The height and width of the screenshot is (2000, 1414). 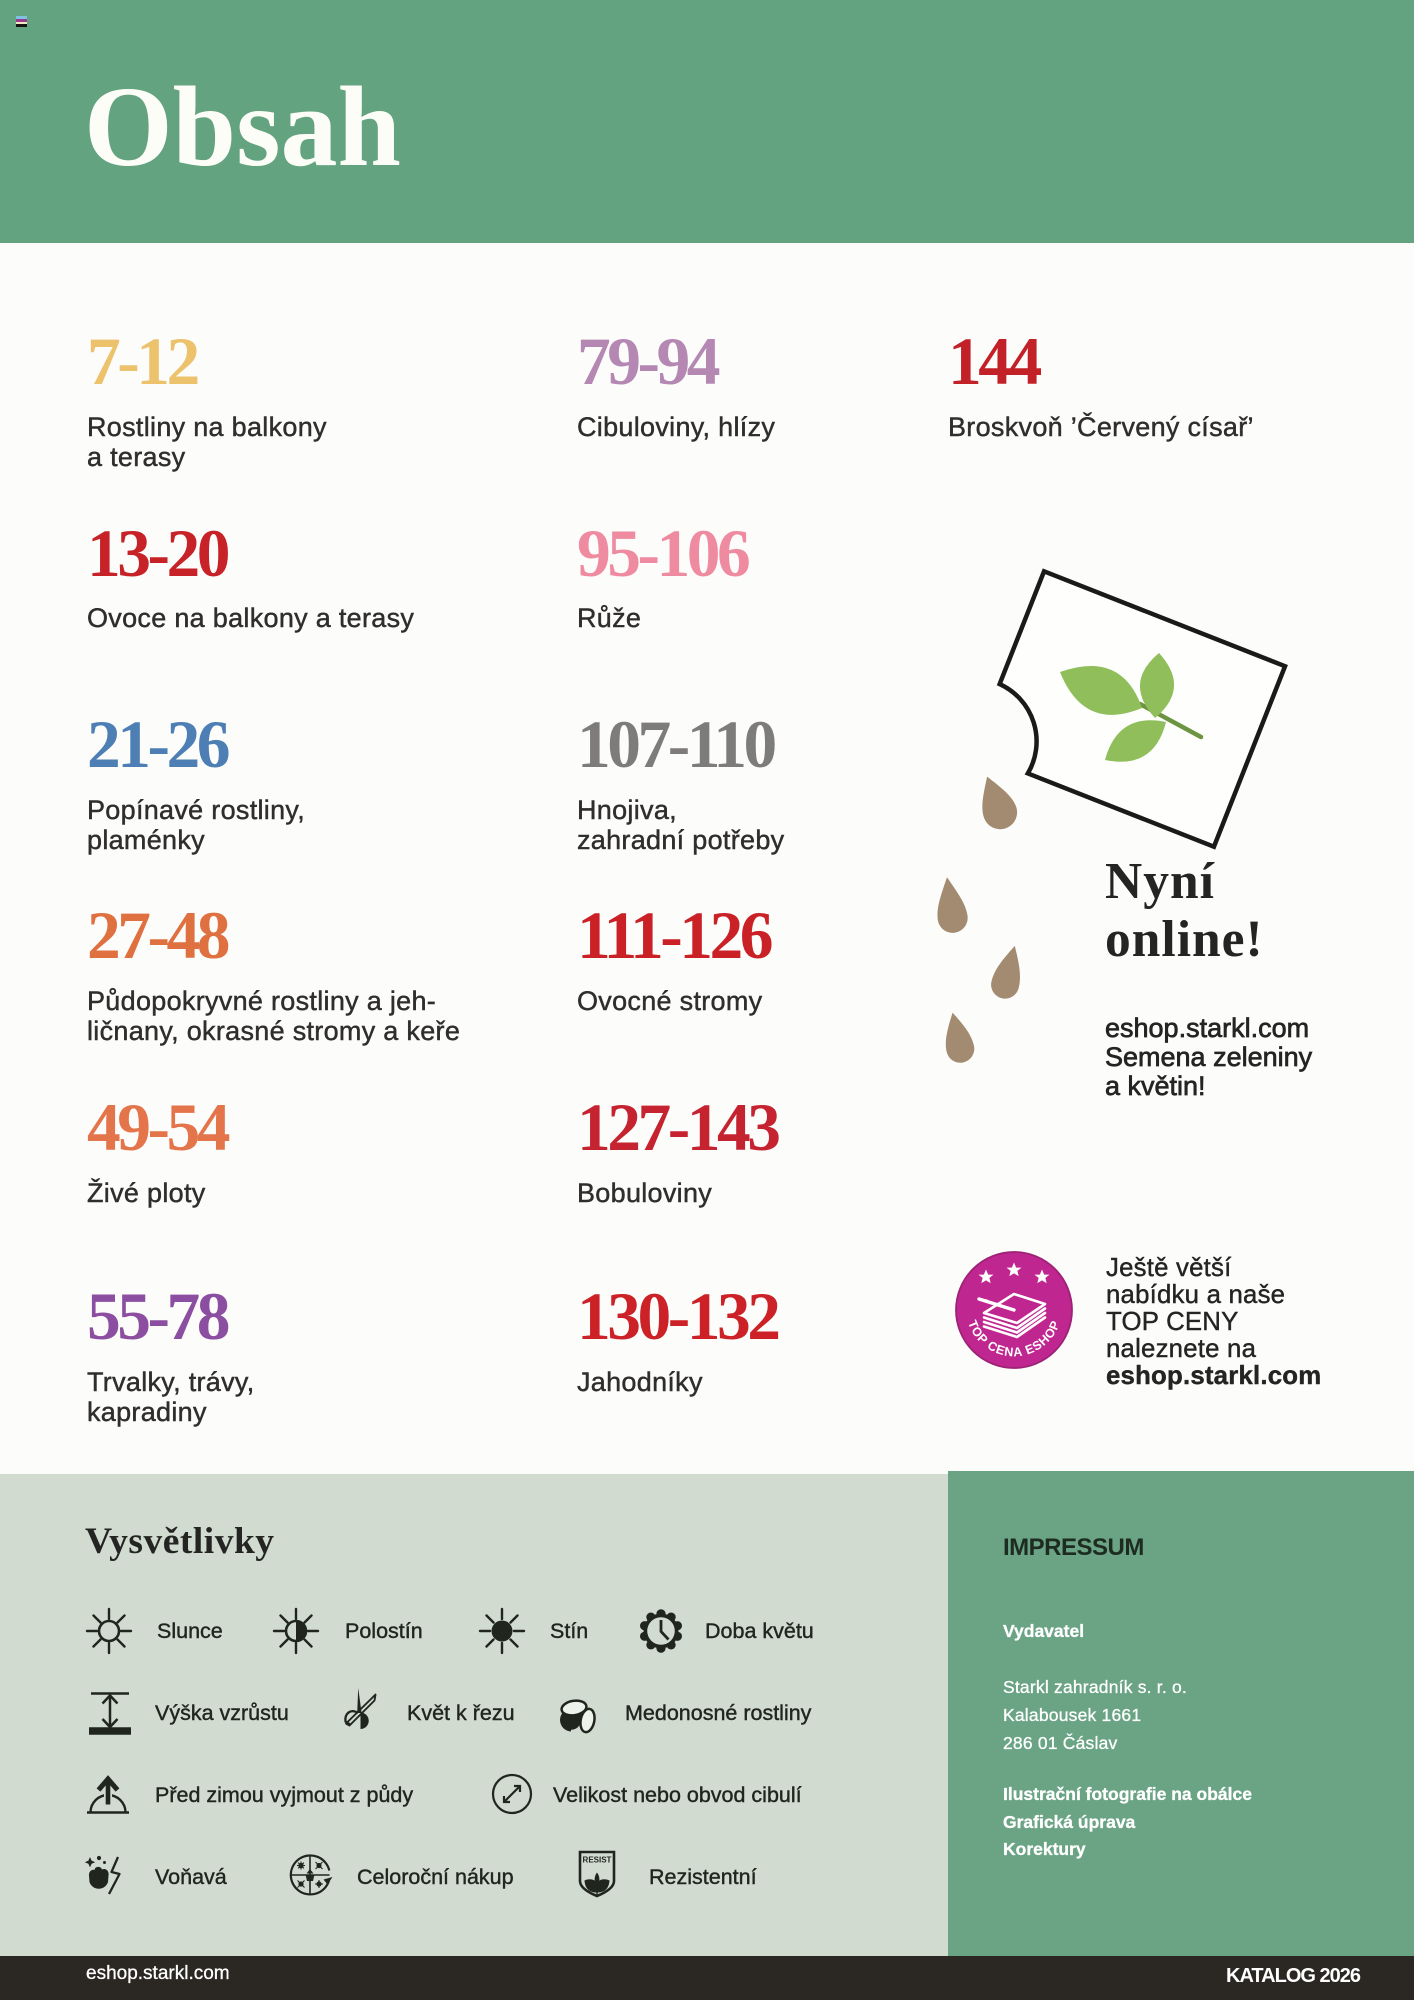 I want to click on svg-text: RESIST, so click(x=597, y=1860).